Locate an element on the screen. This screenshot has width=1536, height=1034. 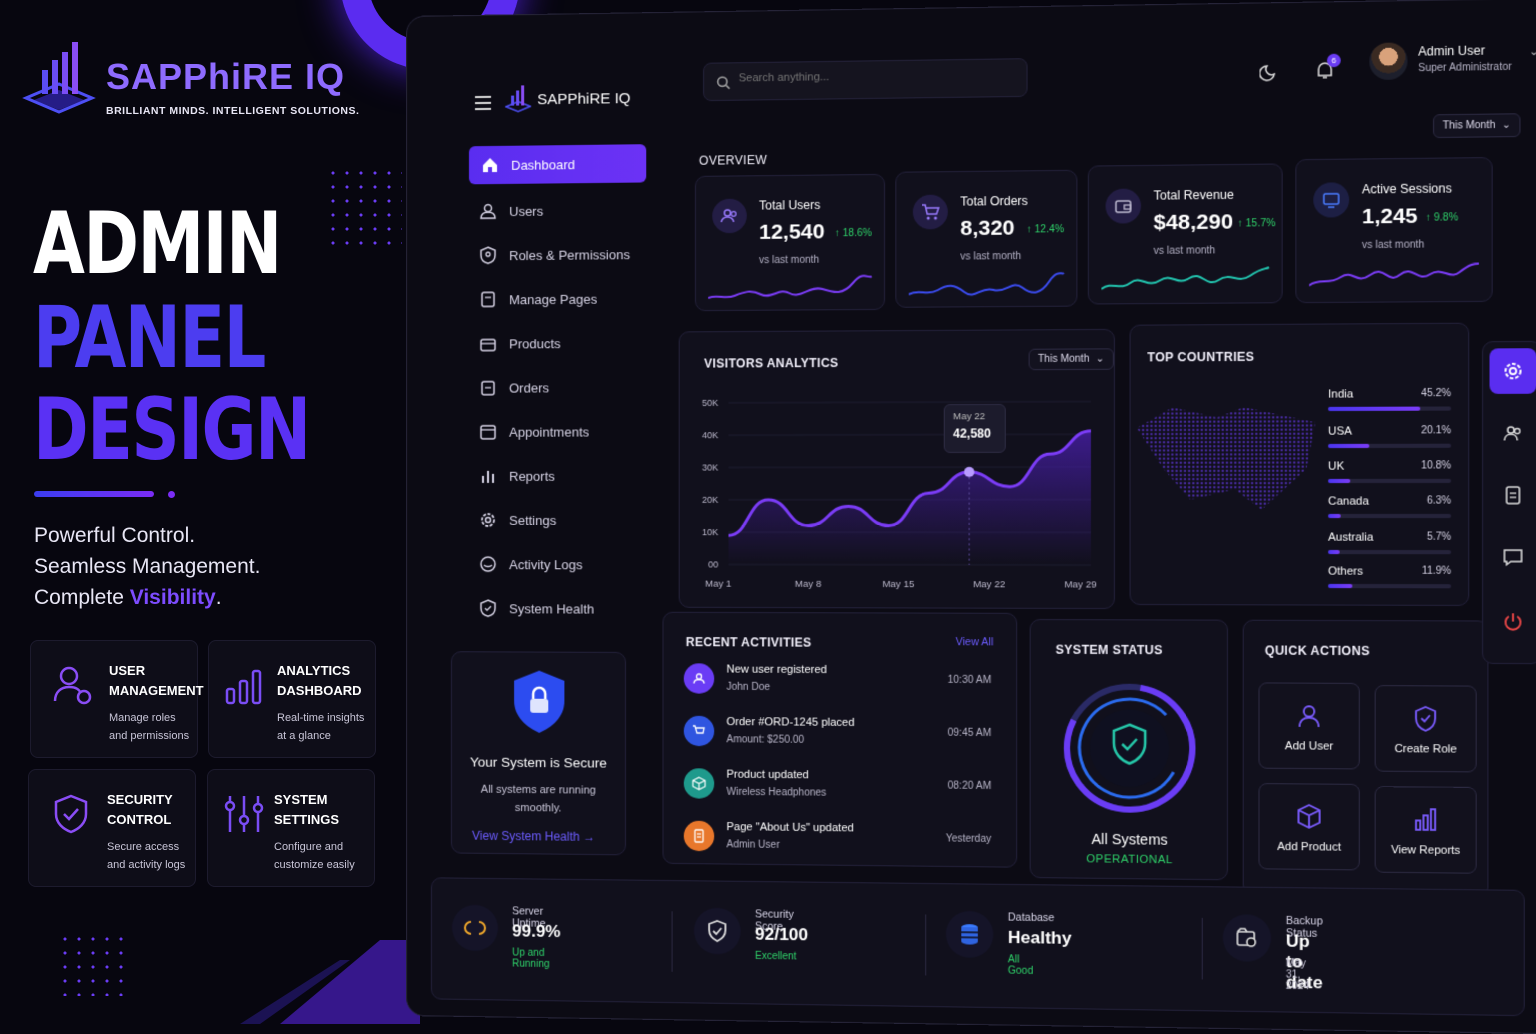
add-user-button: Add User is located at coordinates (1308, 725).